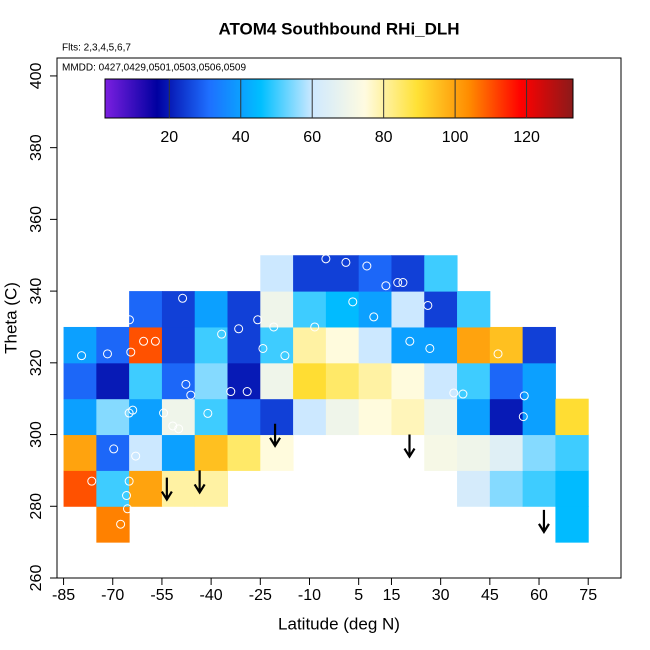 The height and width of the screenshot is (650, 650). What do you see at coordinates (358, 595) in the screenshot?
I see `x-tick-label: 5` at bounding box center [358, 595].